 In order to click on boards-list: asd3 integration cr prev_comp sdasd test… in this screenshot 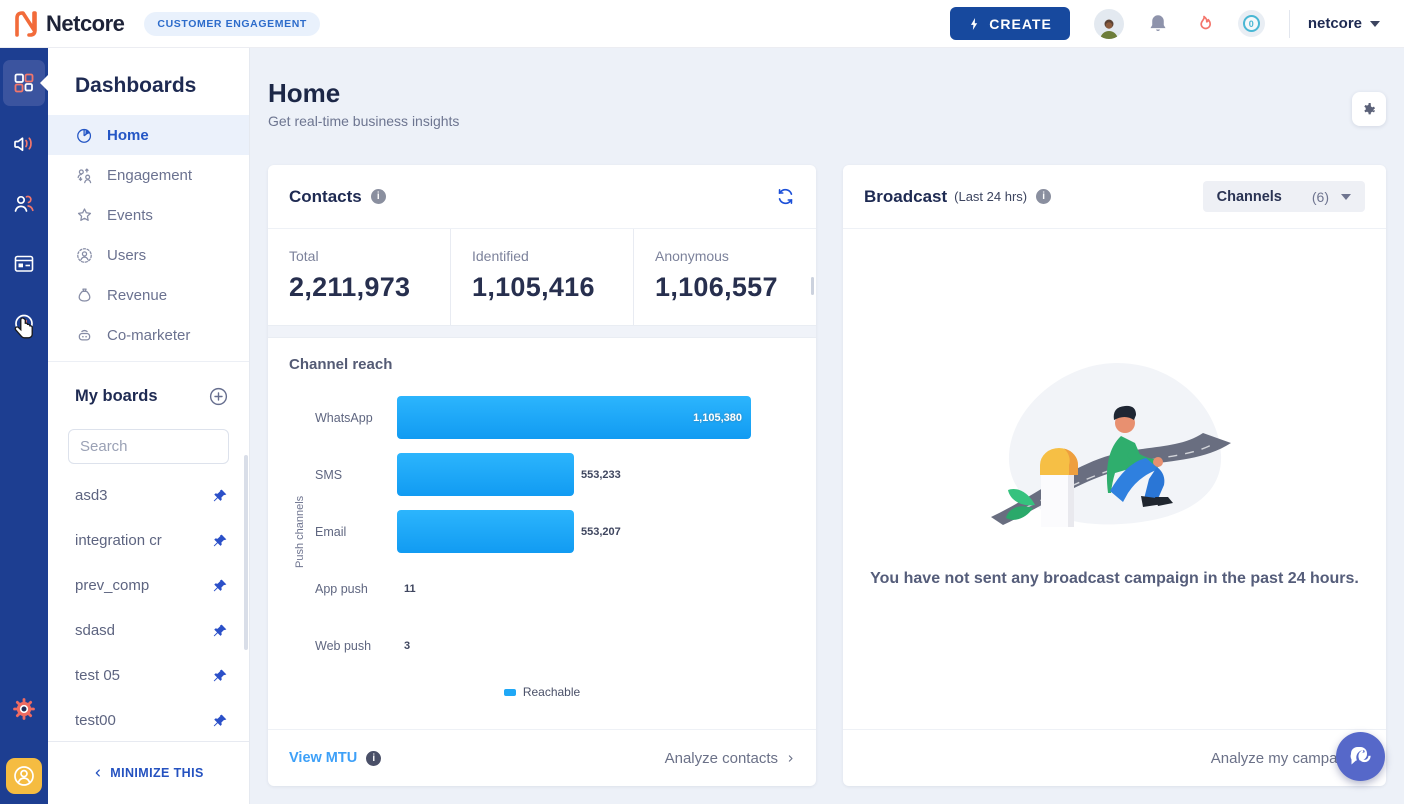, I will do `click(148, 608)`.